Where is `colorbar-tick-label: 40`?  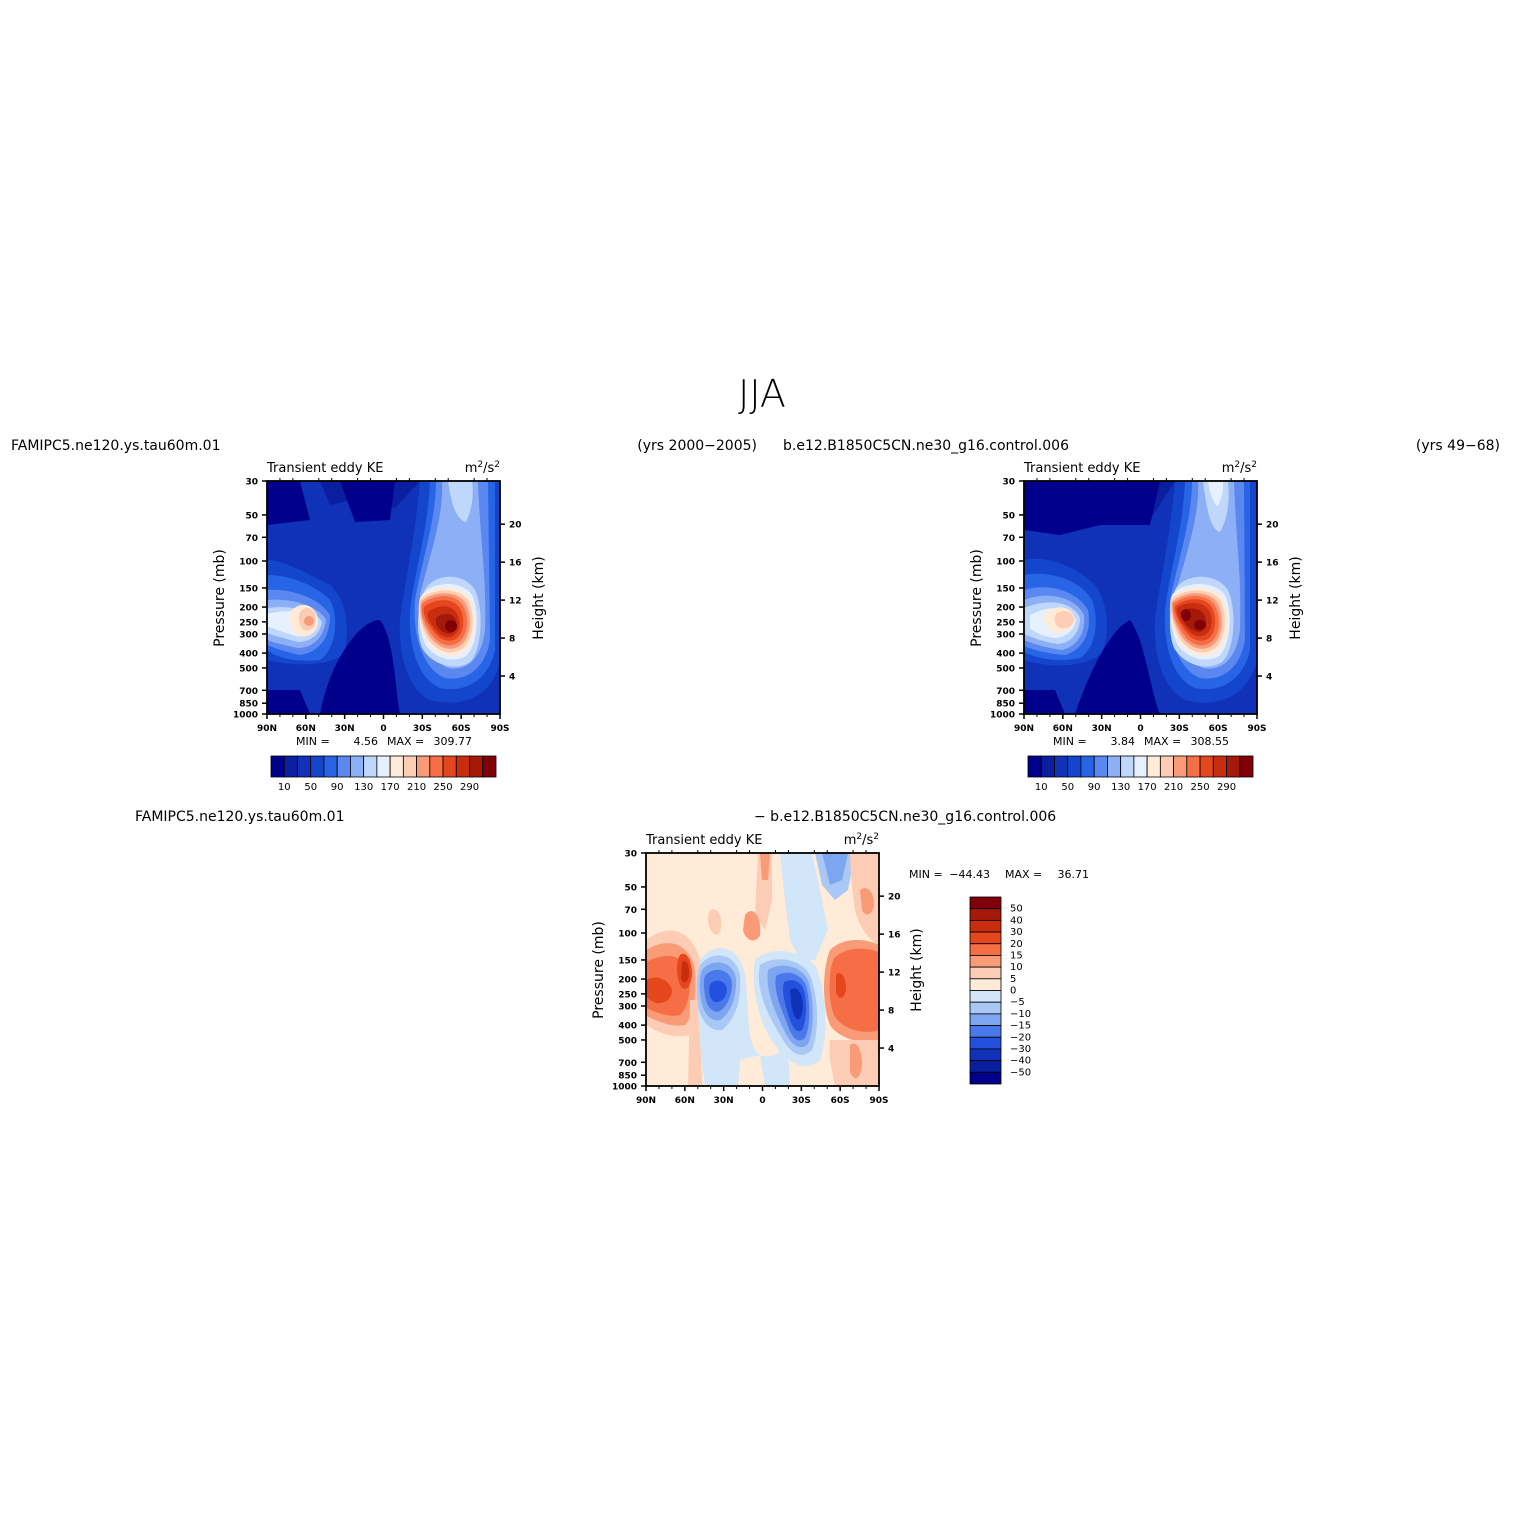 colorbar-tick-label: 40 is located at coordinates (1016, 920).